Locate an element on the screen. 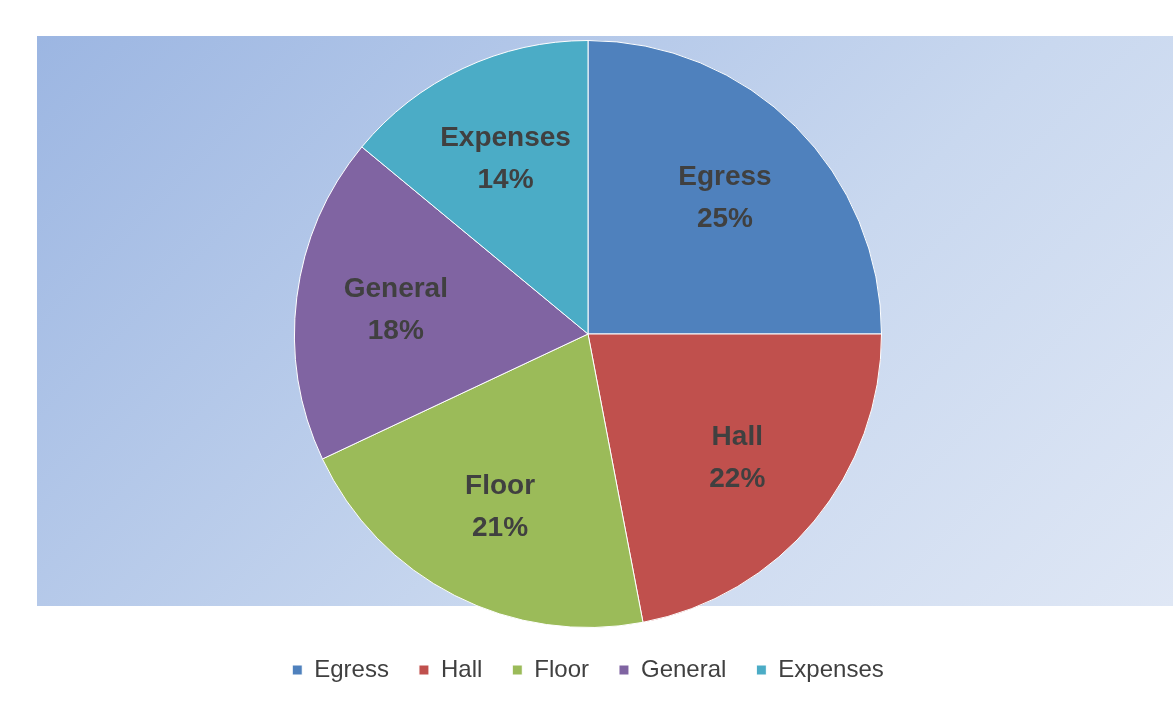  legend-label: Egress is located at coordinates (351, 668).